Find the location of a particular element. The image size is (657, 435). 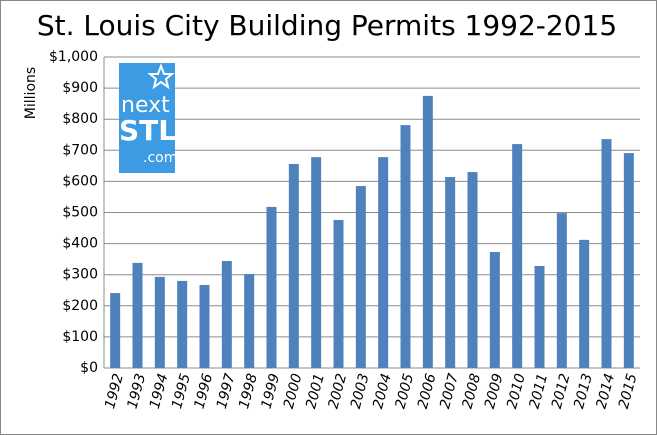

y-tick-label: $300 is located at coordinates (80, 275).